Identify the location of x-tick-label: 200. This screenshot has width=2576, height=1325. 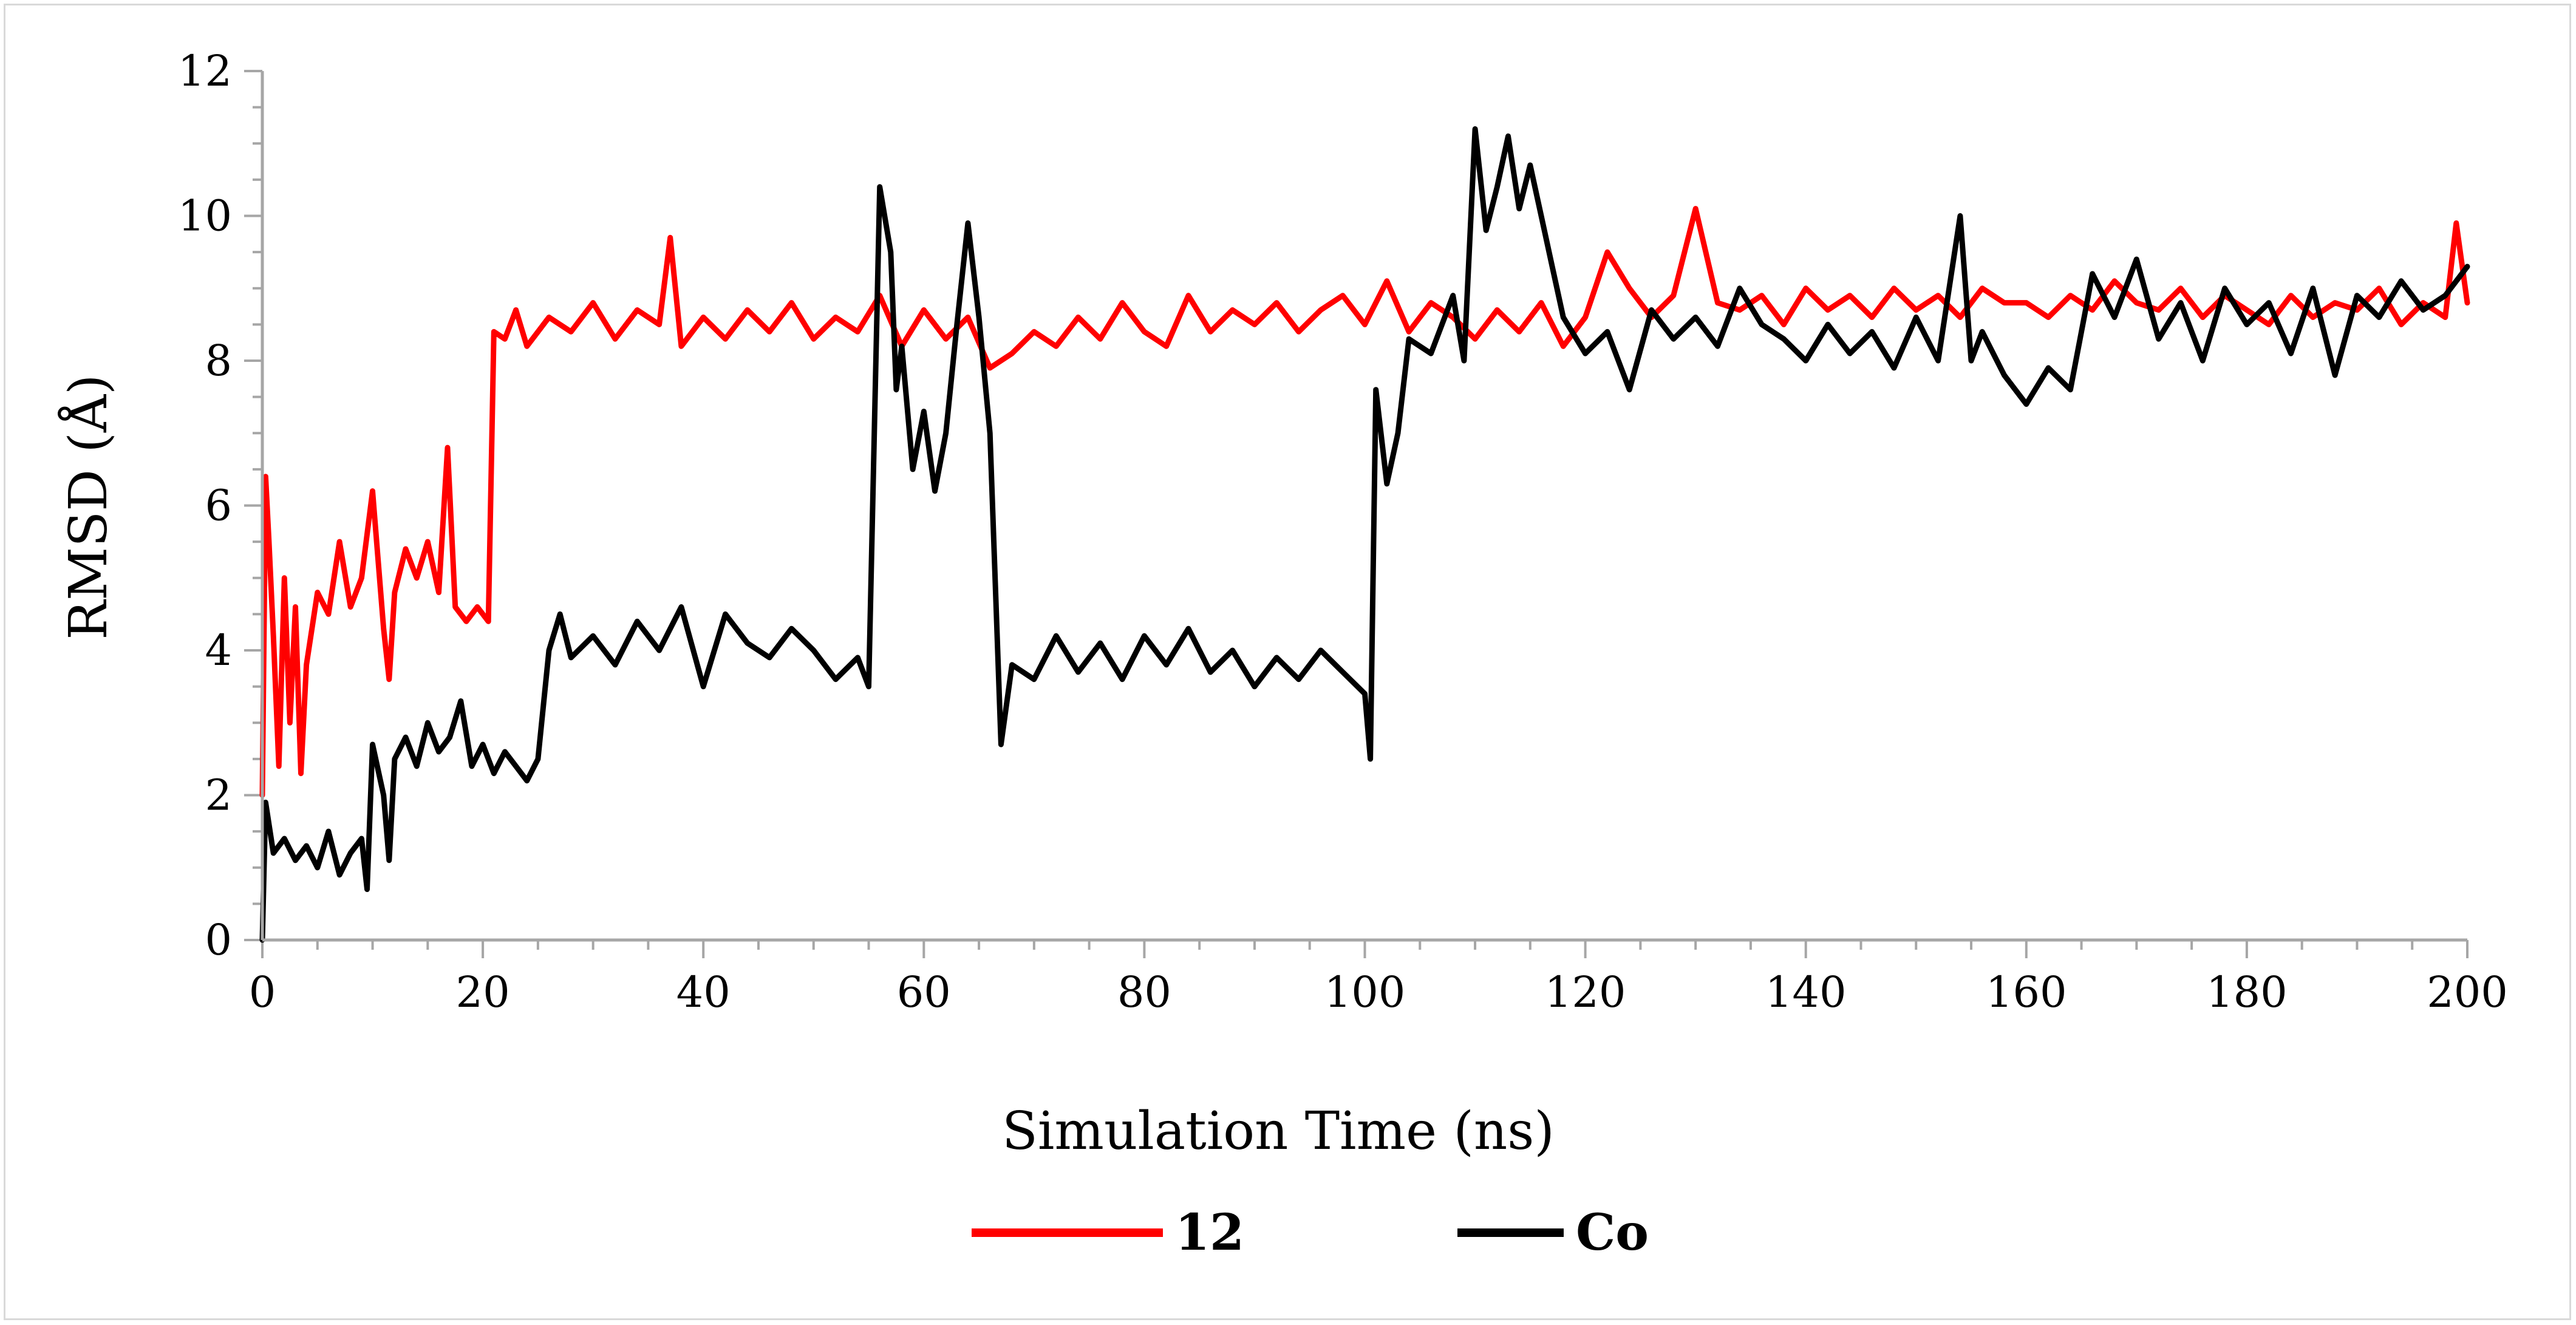
(2468, 992).